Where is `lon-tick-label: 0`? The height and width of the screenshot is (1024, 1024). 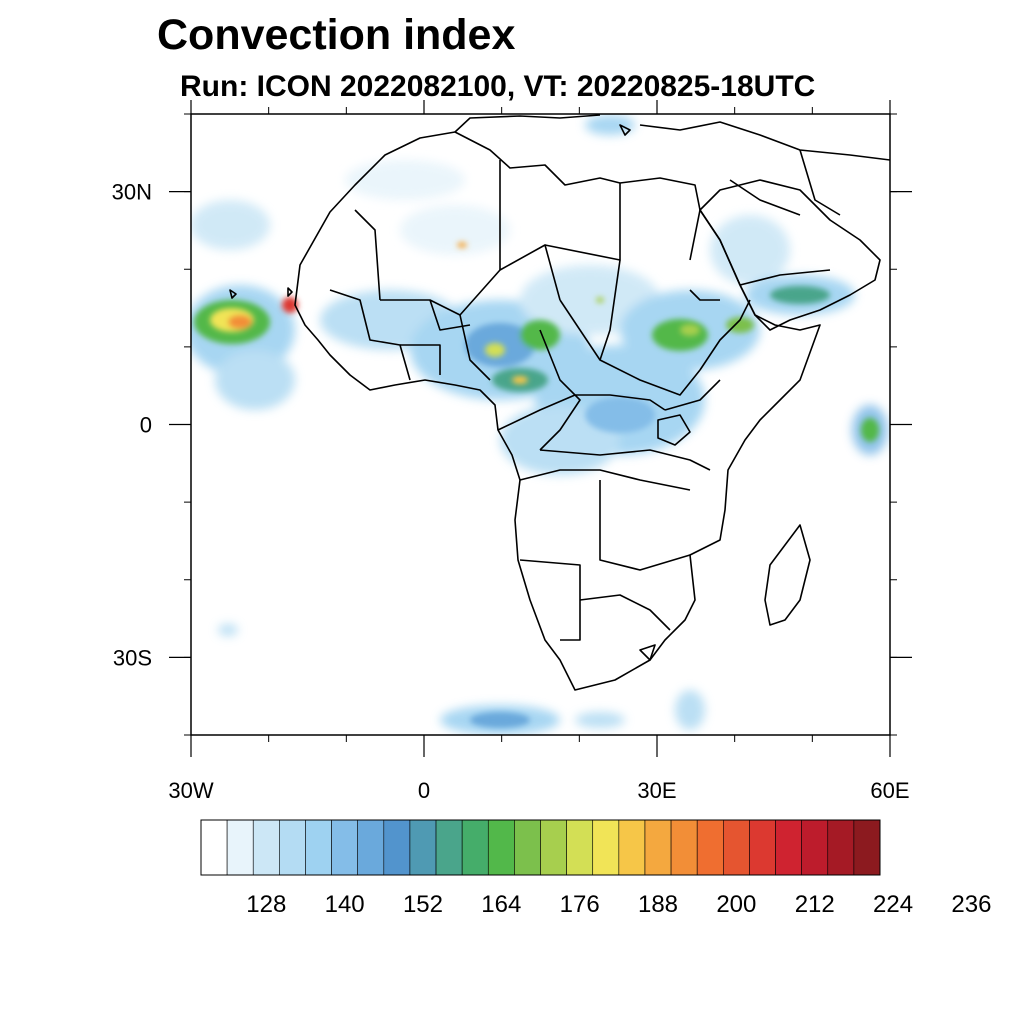 lon-tick-label: 0 is located at coordinates (424, 790).